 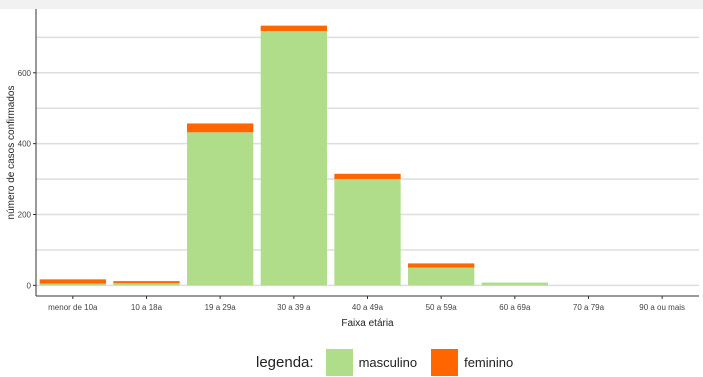 I want to click on x-tick-label: 10 a 18a, so click(x=147, y=307).